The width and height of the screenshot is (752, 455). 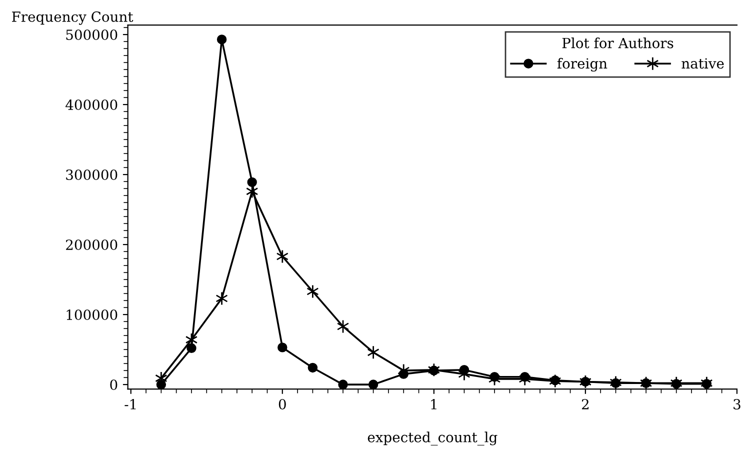 I want to click on y-tick-label: 0, so click(x=114, y=385).